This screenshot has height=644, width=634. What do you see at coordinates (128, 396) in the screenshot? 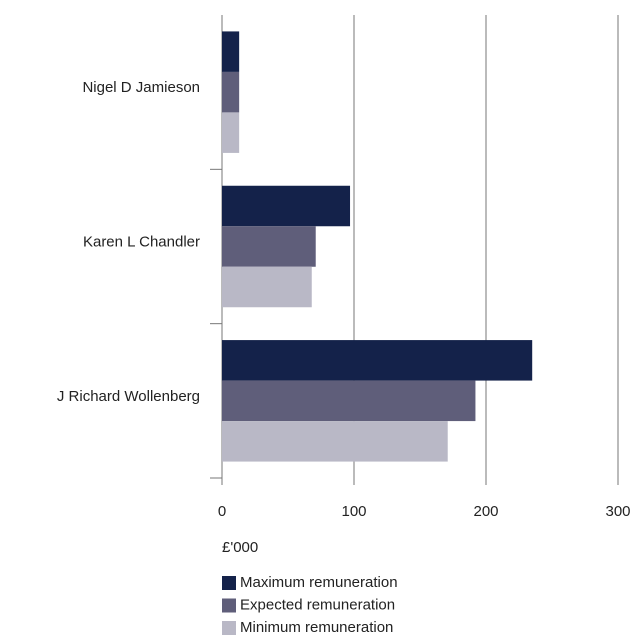
I see `y-tick-label: J Richard Wollenberg` at bounding box center [128, 396].